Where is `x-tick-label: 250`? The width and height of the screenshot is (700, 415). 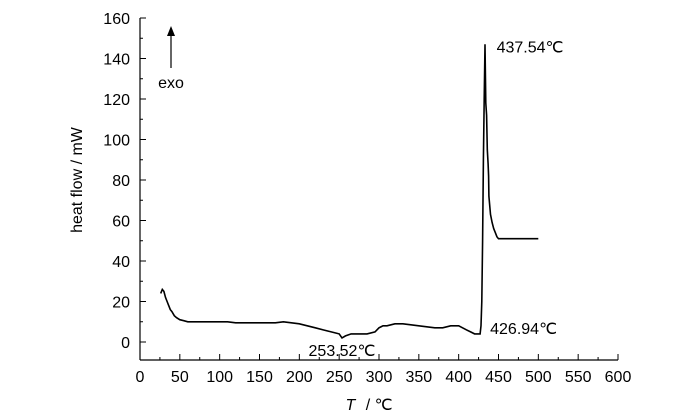 x-tick-label: 250 is located at coordinates (339, 377).